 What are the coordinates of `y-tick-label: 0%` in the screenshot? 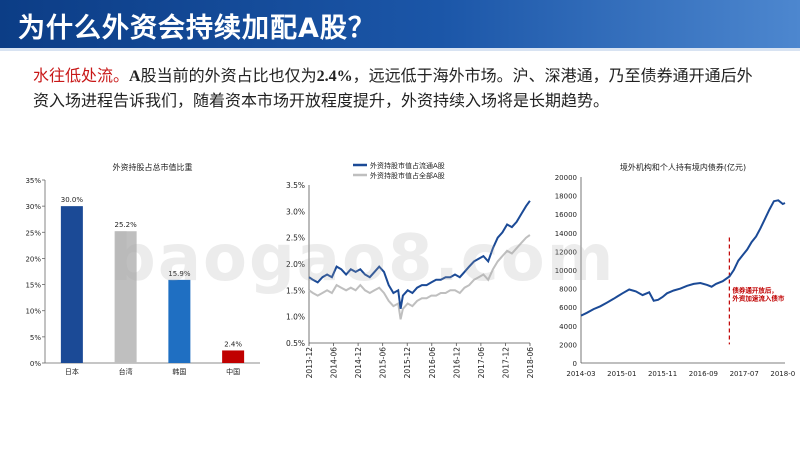 It's located at (35, 364).